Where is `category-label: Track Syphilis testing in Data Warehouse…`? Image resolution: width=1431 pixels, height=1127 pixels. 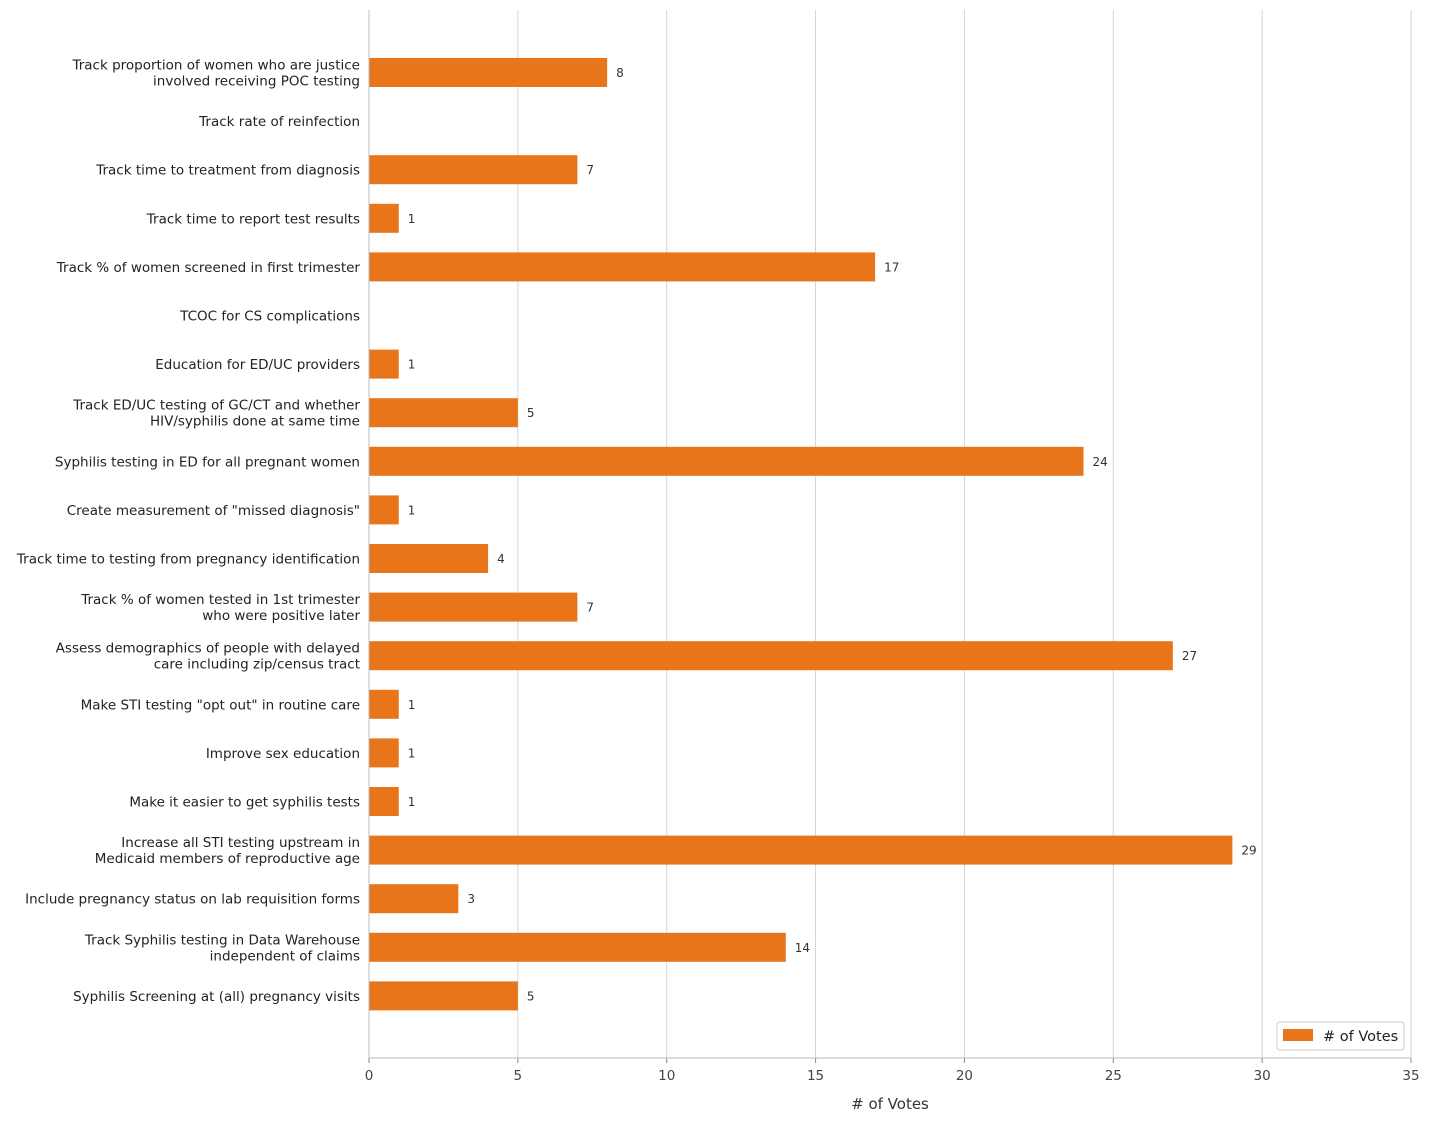
category-label: Track Syphilis testing in Data Warehouse… is located at coordinates (222, 948).